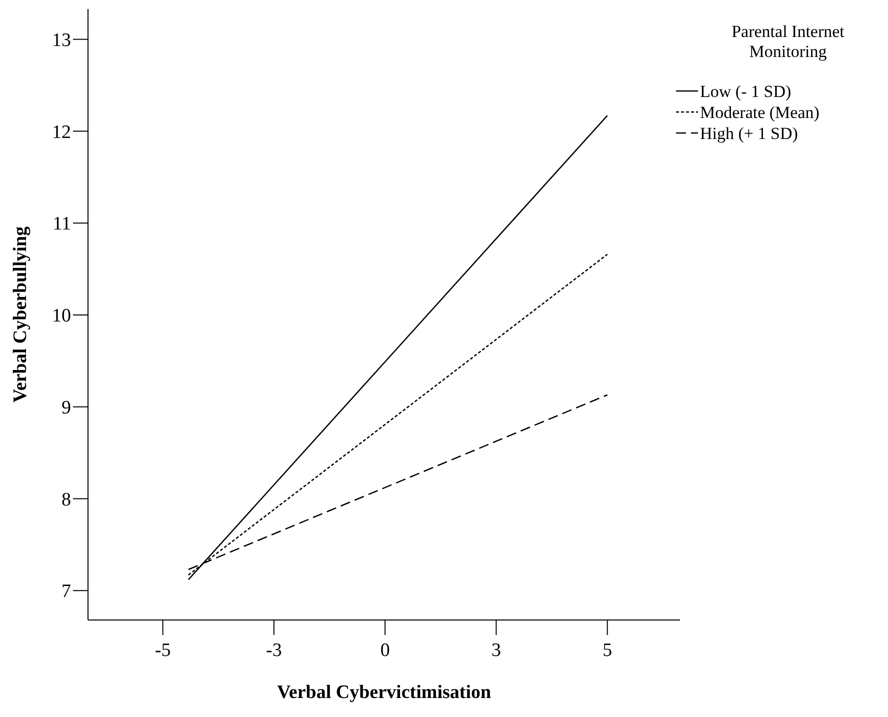 The width and height of the screenshot is (888, 717). What do you see at coordinates (66, 407) in the screenshot?
I see `y-tick-label: 9` at bounding box center [66, 407].